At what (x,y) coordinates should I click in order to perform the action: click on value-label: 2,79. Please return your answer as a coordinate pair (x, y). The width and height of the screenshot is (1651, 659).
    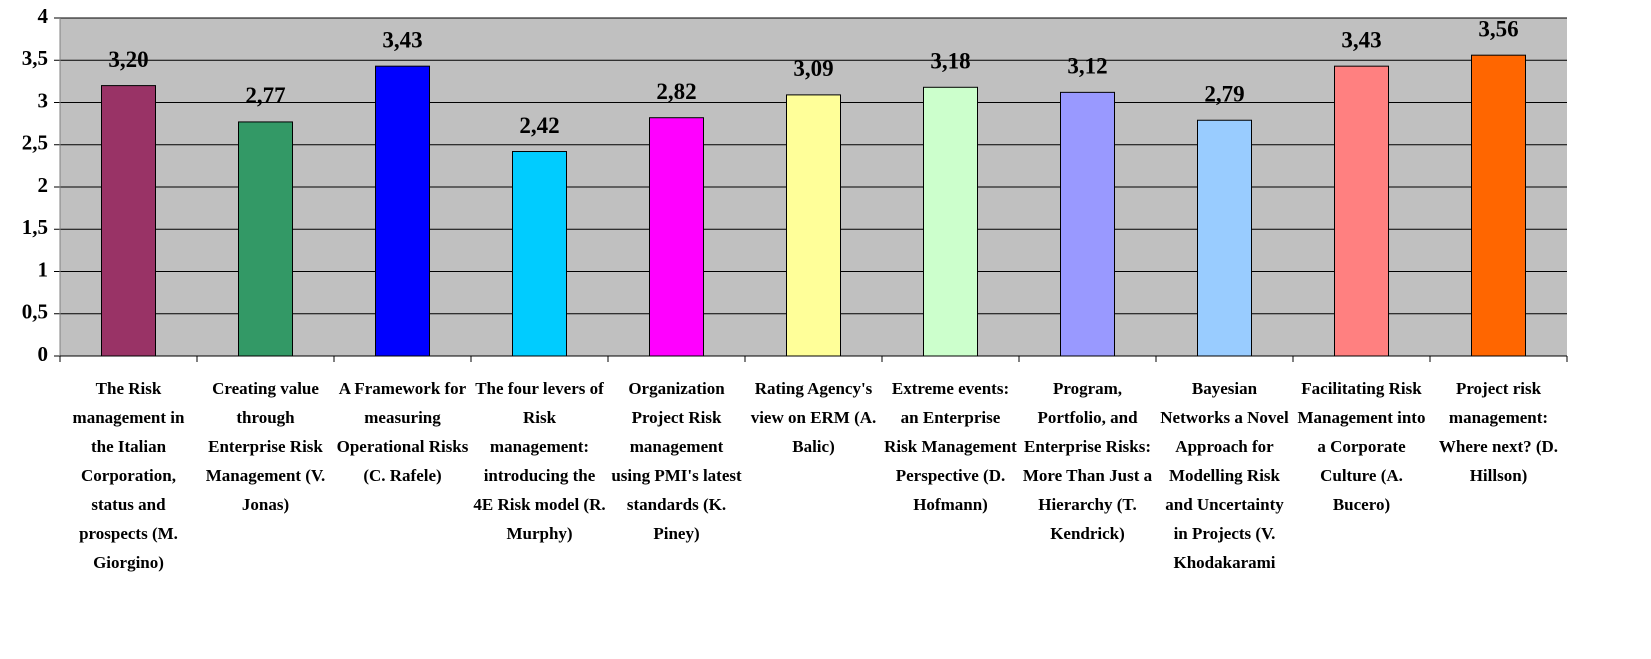
    Looking at the image, I should click on (1224, 94).